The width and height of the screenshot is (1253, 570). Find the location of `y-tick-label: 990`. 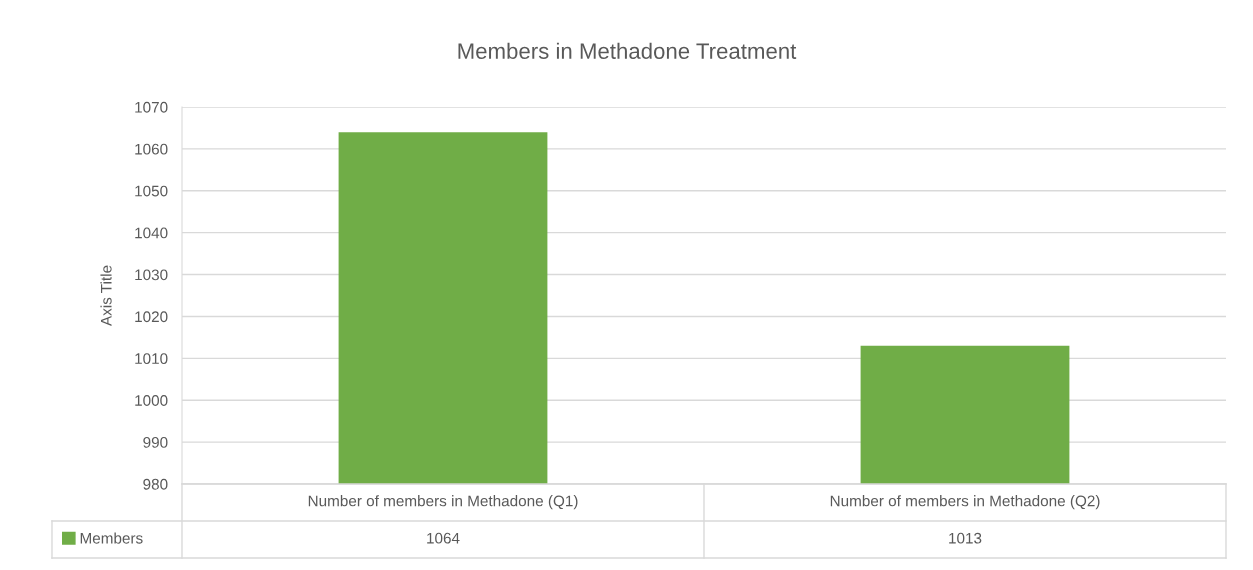

y-tick-label: 990 is located at coordinates (155, 442).